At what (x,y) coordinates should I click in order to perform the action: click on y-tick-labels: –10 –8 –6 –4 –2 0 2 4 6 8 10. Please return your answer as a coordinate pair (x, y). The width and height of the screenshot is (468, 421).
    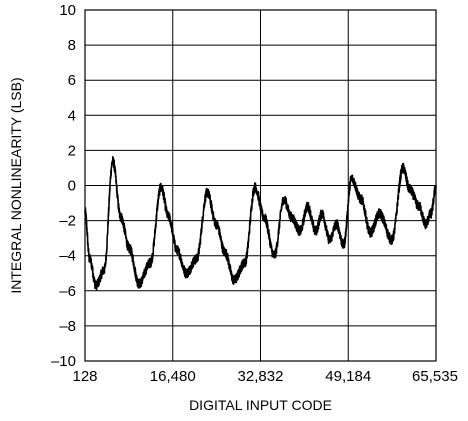
    Looking at the image, I should click on (63, 186).